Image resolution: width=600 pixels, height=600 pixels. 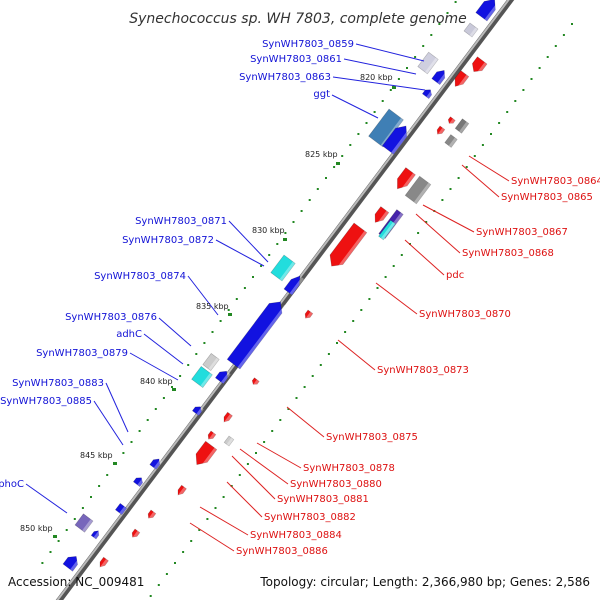 I want to click on gene-label-reverse: SynWH7803_0867, so click(x=522, y=232).